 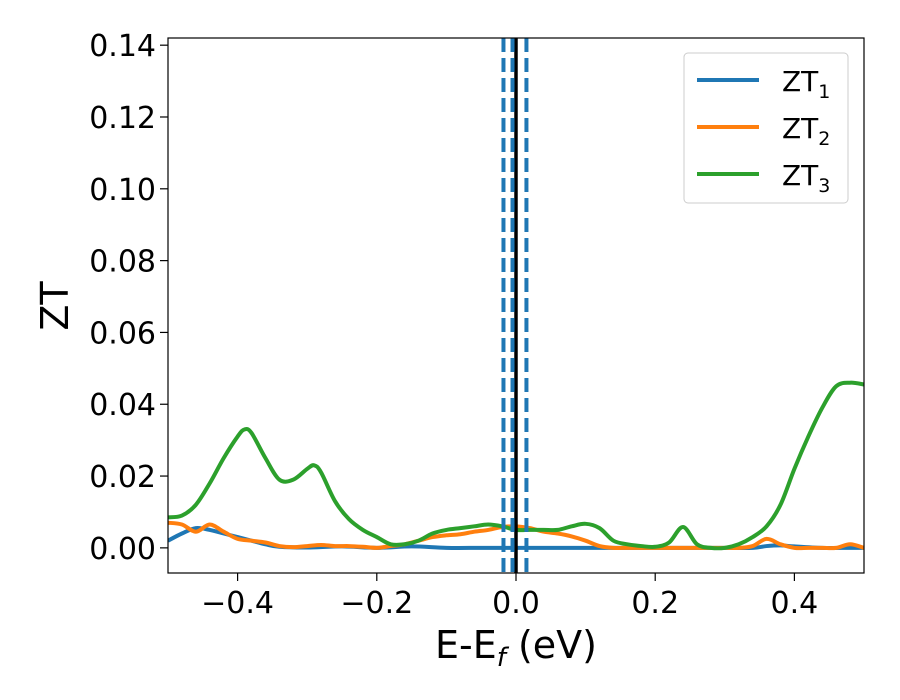 I want to click on legend-label-zt2: ZT2, so click(x=806, y=131).